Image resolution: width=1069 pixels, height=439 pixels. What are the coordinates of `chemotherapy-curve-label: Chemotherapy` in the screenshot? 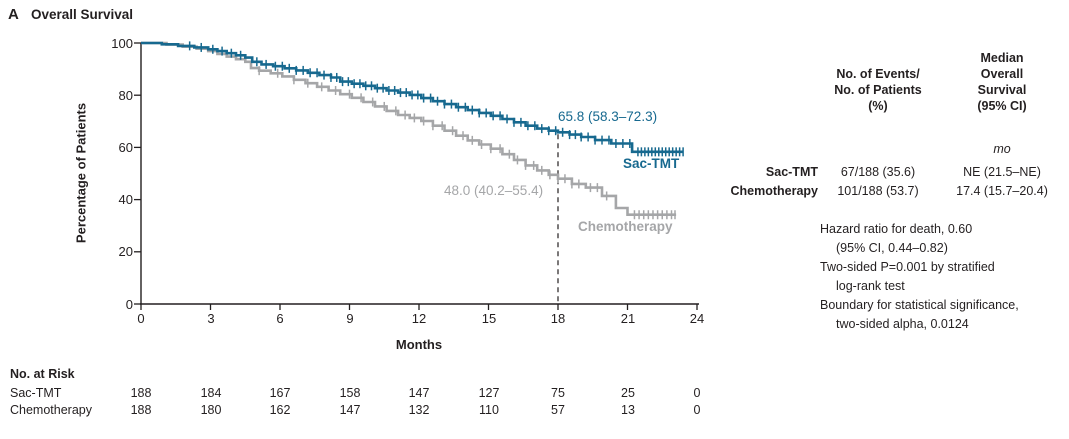 It's located at (625, 226).